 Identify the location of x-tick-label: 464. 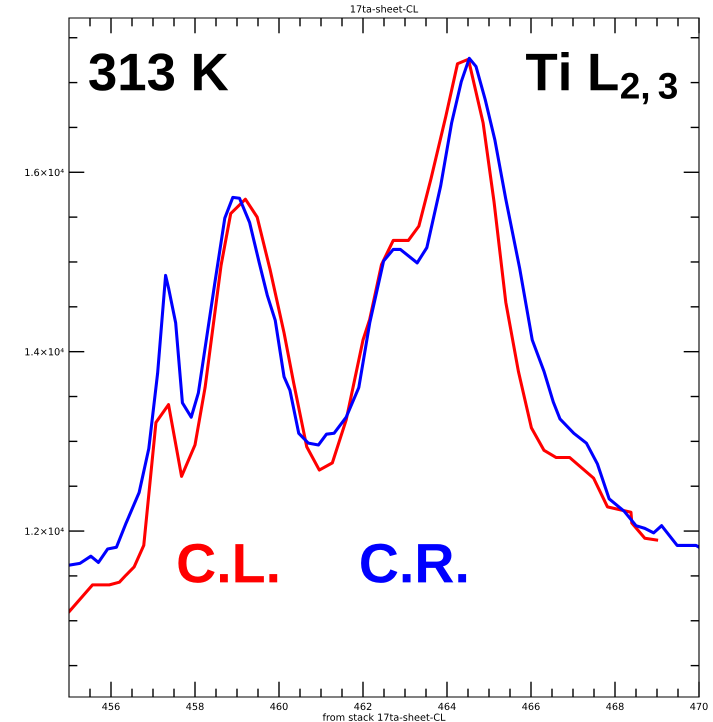
(447, 706).